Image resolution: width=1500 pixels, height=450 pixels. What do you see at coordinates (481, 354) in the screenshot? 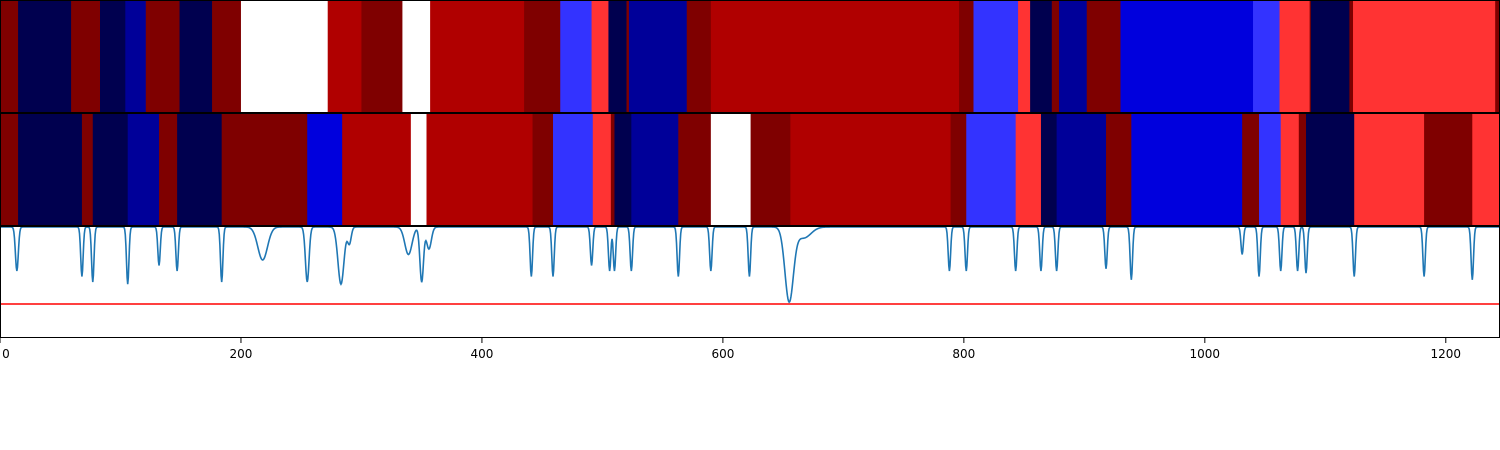
I see `x-tick-label-2: 400` at bounding box center [481, 354].